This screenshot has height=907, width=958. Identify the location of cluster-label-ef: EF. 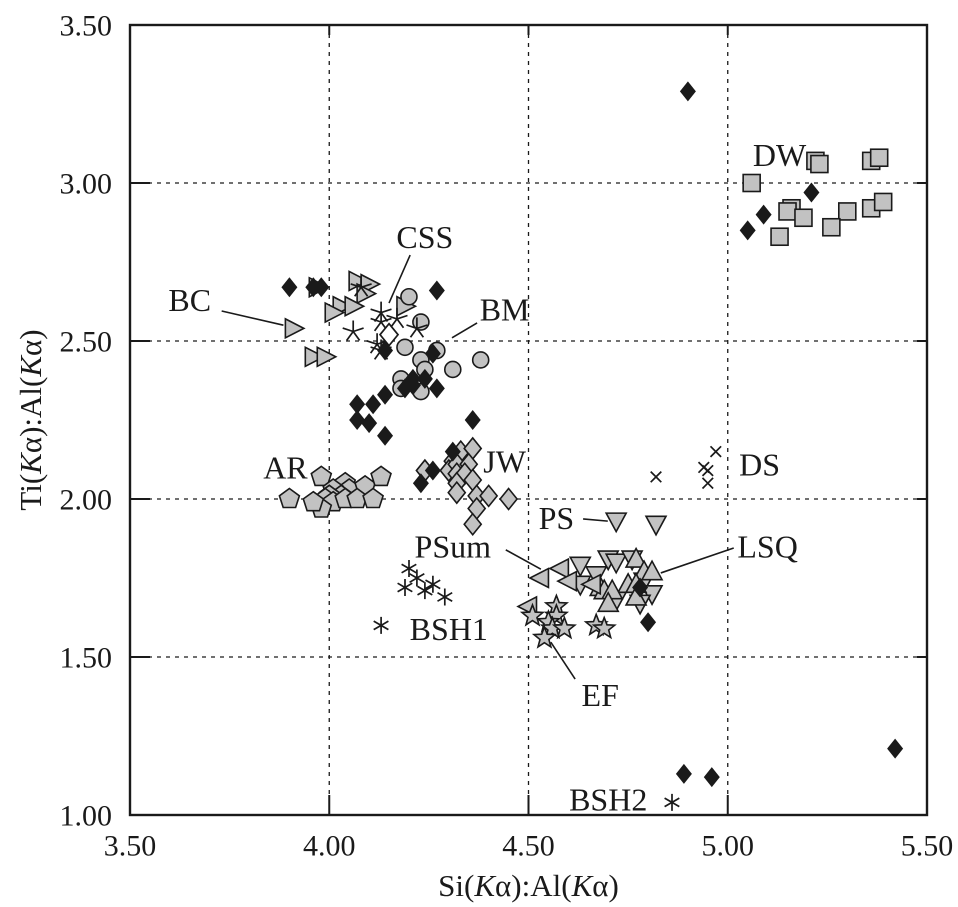
(600, 695).